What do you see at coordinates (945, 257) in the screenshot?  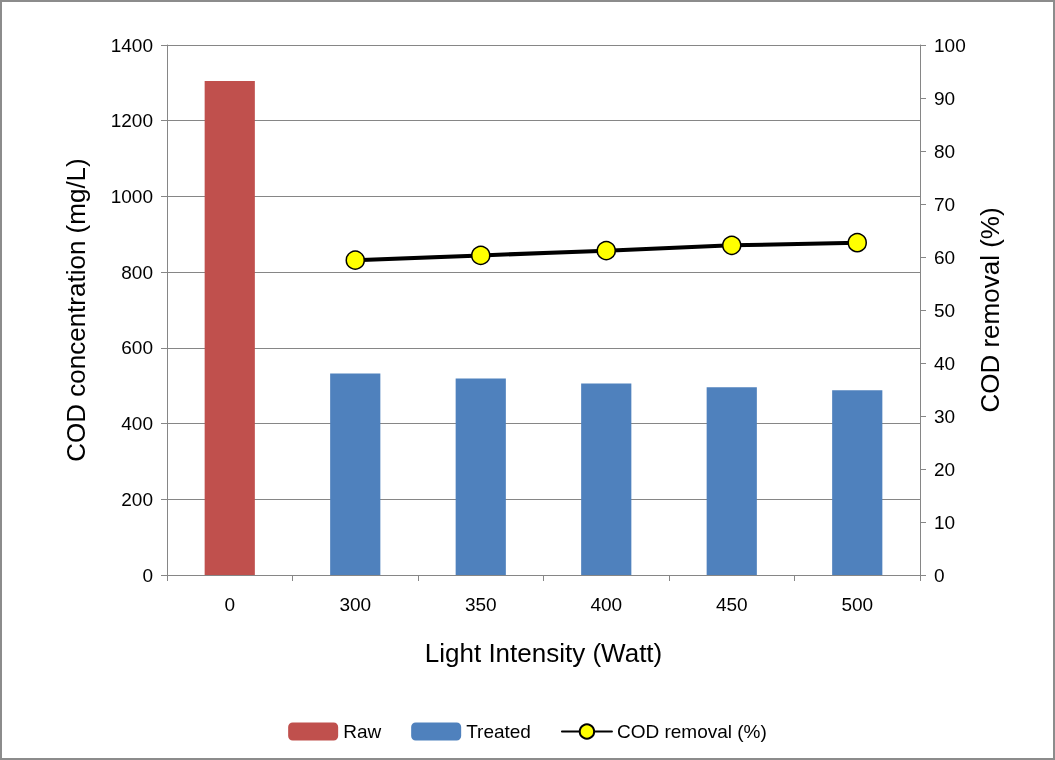 I see `y2-tick-label: 60` at bounding box center [945, 257].